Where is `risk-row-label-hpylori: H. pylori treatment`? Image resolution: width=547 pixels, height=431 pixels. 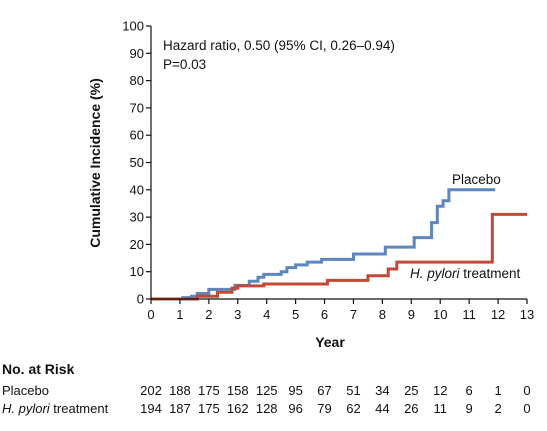
risk-row-label-hpylori: H. pylori treatment is located at coordinates (55, 408).